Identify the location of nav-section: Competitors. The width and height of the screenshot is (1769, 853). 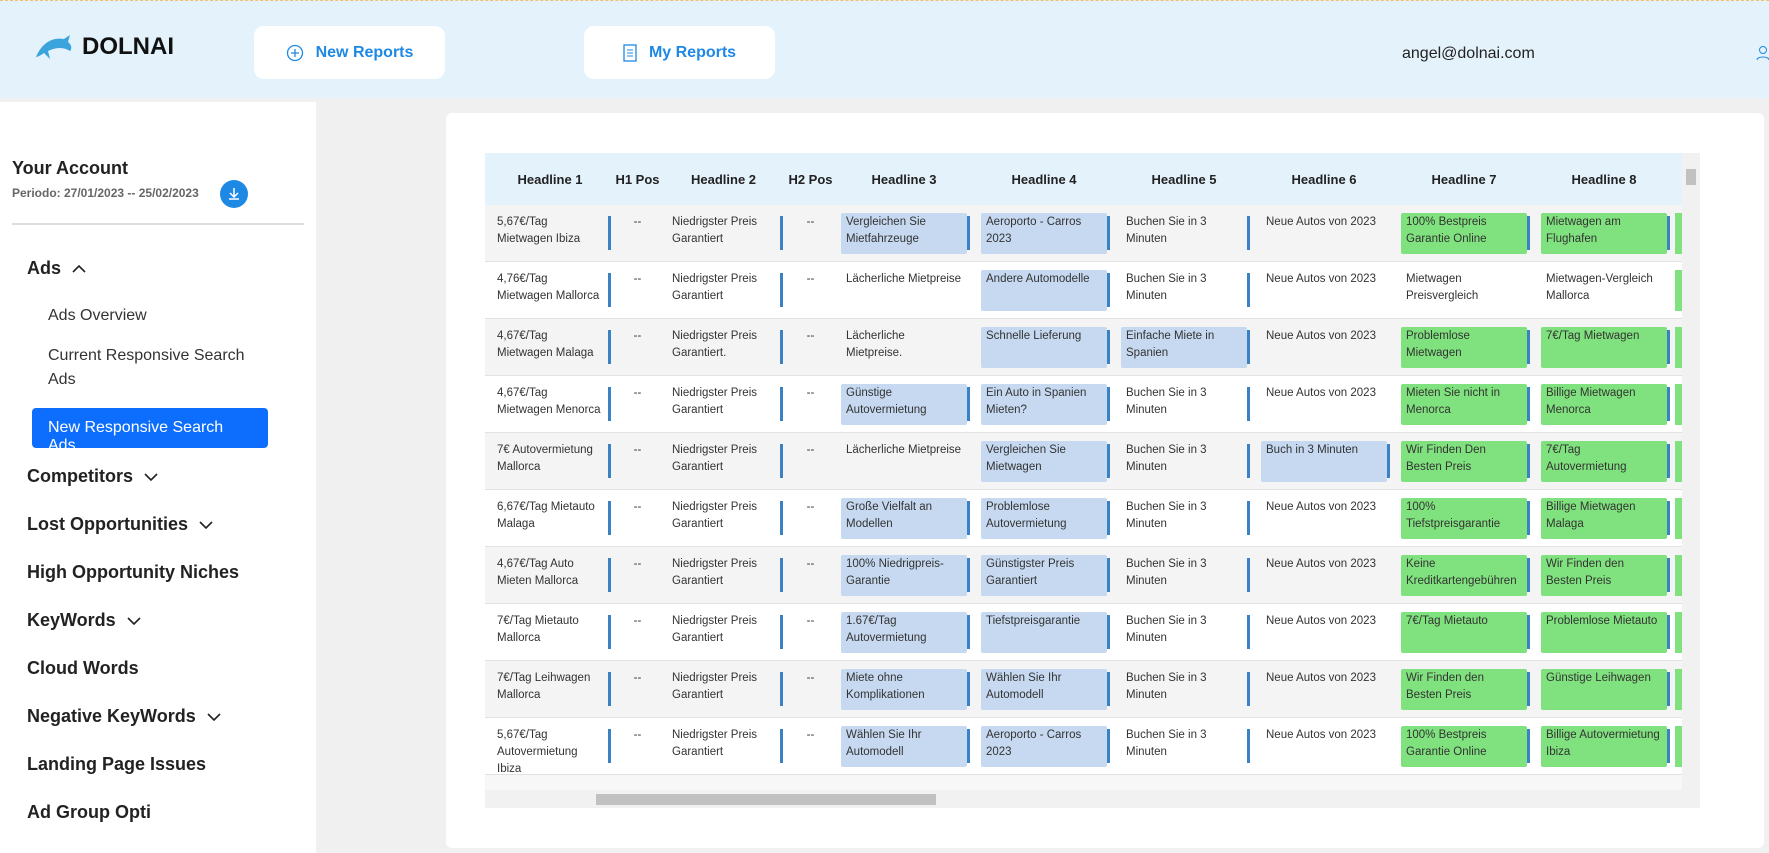
(93, 476).